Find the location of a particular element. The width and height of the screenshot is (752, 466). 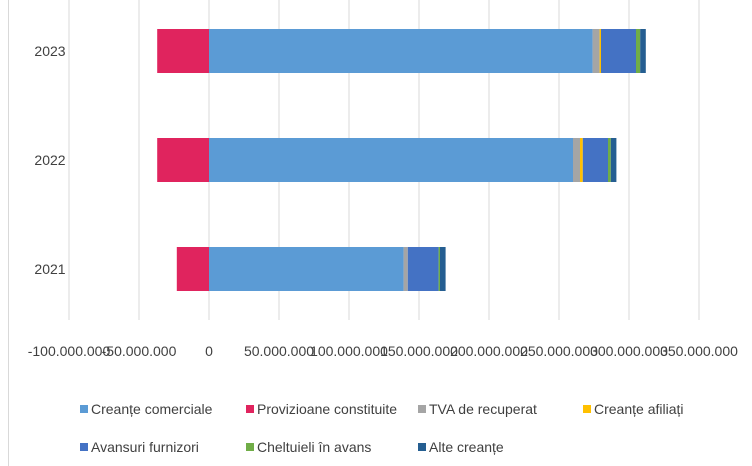

legend-label: Provizioane constituite is located at coordinates (327, 409).